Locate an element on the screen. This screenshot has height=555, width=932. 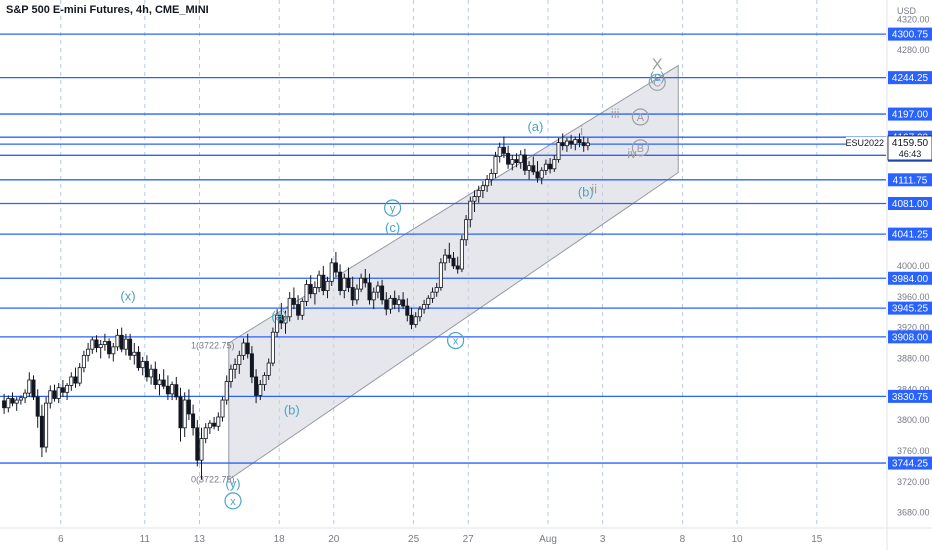
time-tick-label: 18 is located at coordinates (280, 539).